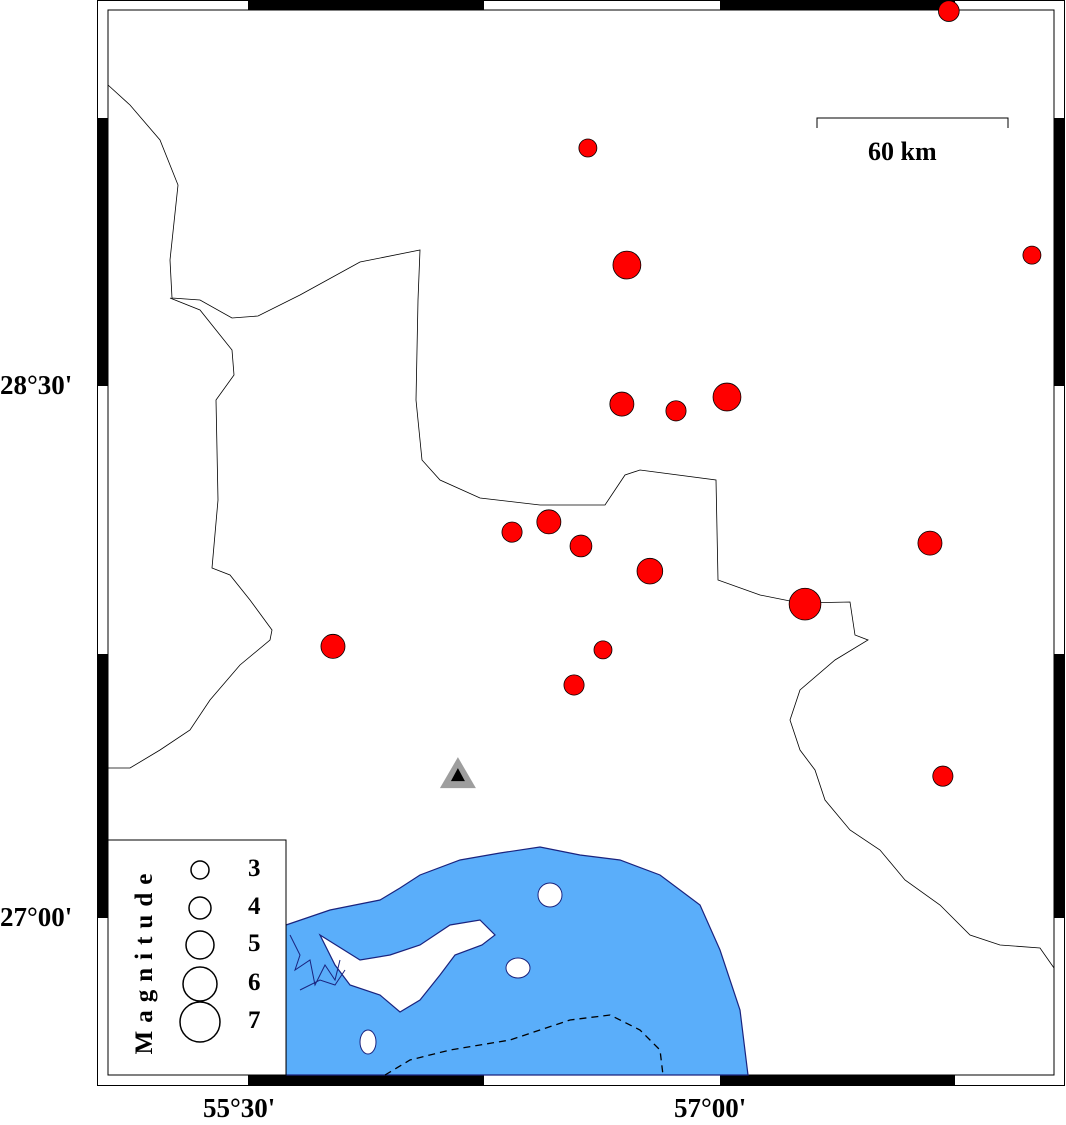  Describe the element at coordinates (36, 385) in the screenshot. I see `y-tick-label: 28°30'` at that location.